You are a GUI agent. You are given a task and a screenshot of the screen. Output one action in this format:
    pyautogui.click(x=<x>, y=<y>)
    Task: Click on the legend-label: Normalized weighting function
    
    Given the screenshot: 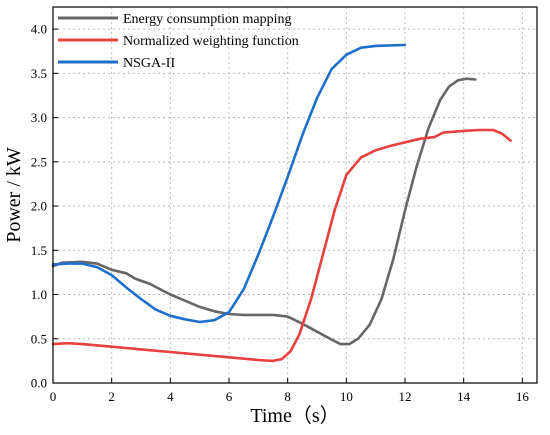 What is the action you would take?
    pyautogui.click(x=211, y=41)
    